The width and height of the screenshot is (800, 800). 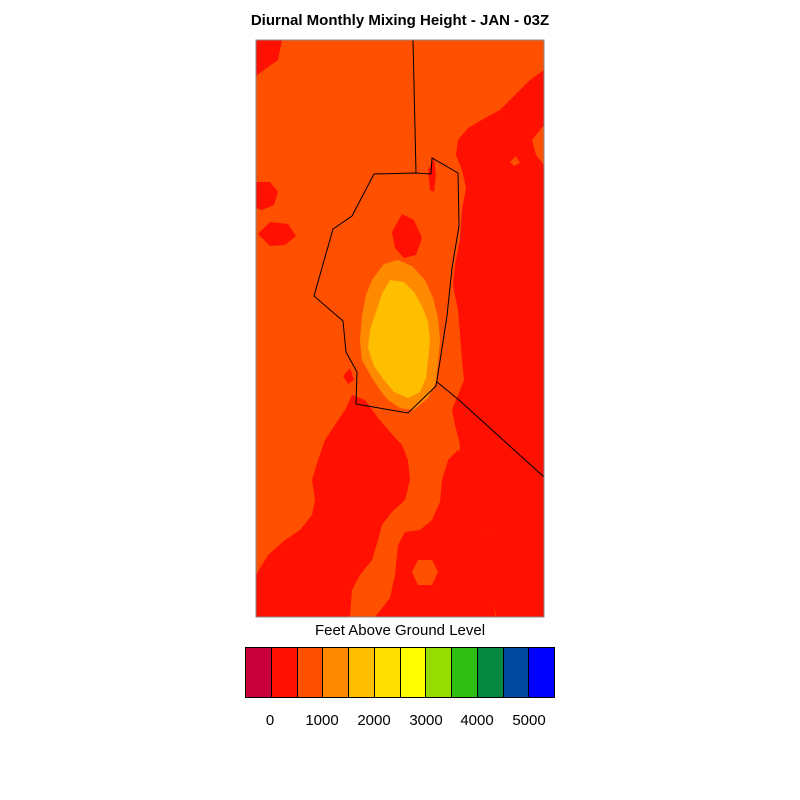 What do you see at coordinates (374, 720) in the screenshot?
I see `legend-tick-label: 2000` at bounding box center [374, 720].